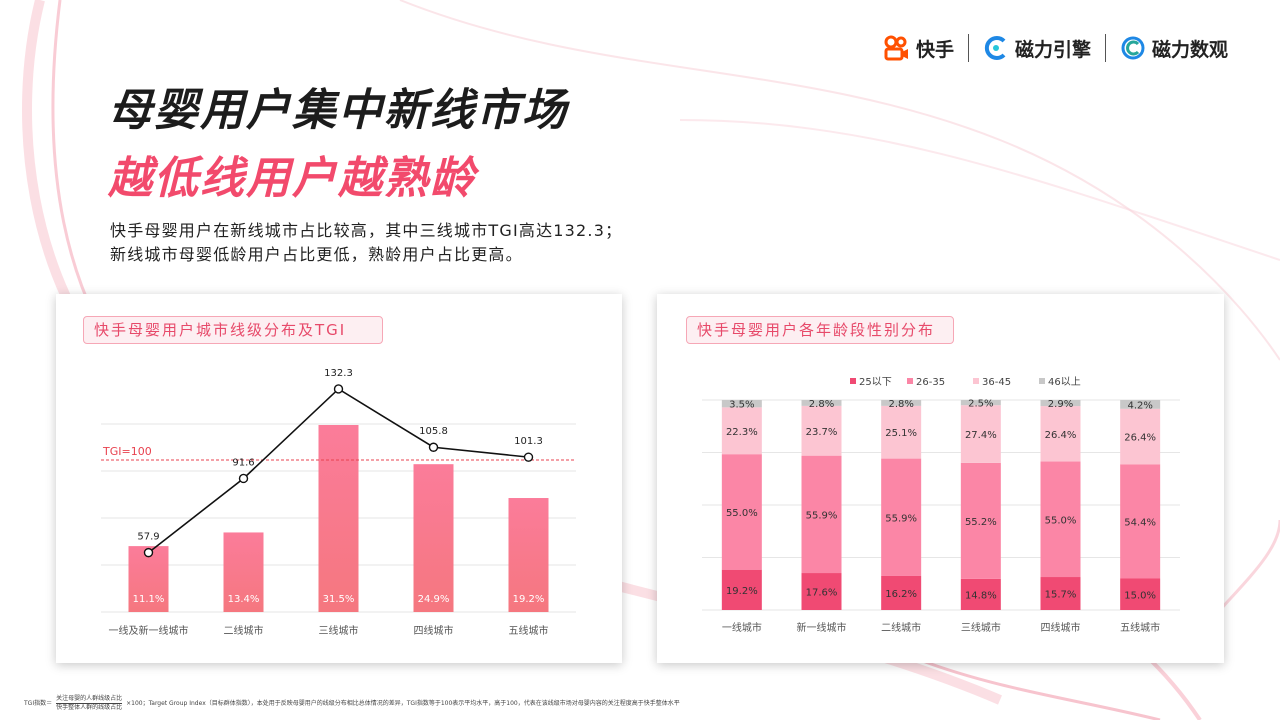  What do you see at coordinates (1140, 595) in the screenshot?
I see `segment-value-label: 15.0%` at bounding box center [1140, 595].